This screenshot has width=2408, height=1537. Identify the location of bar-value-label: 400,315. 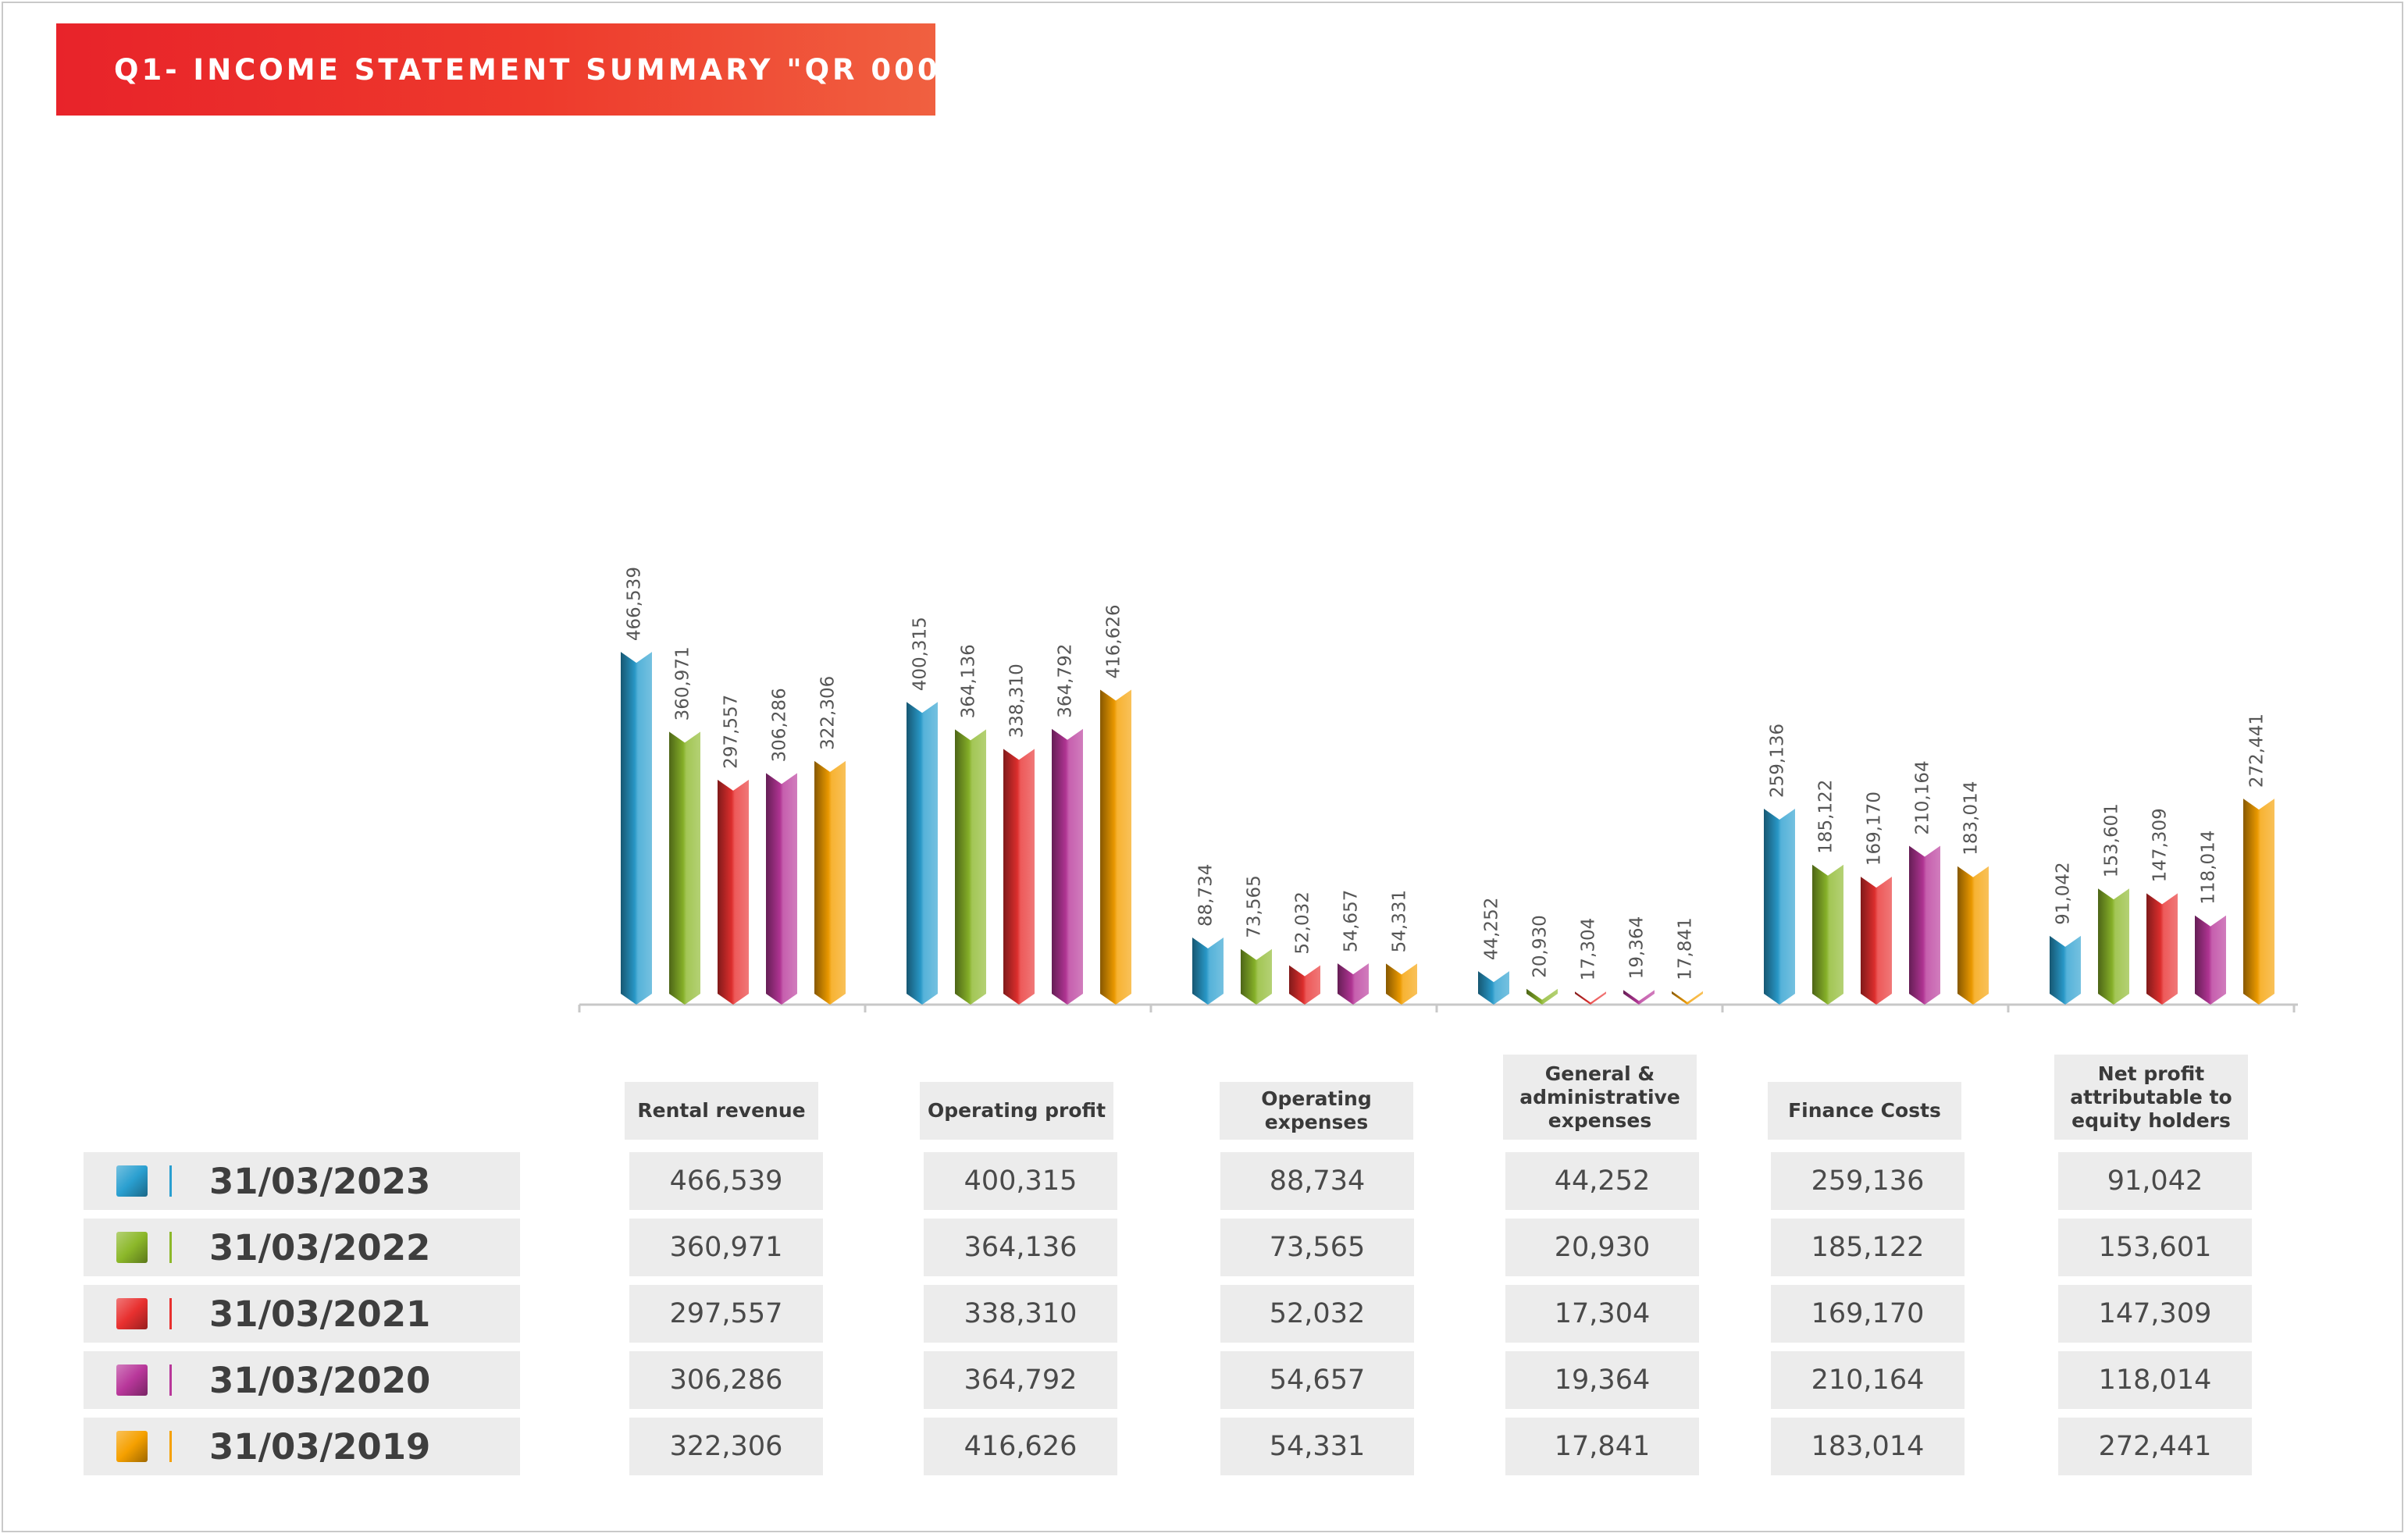
(920, 654).